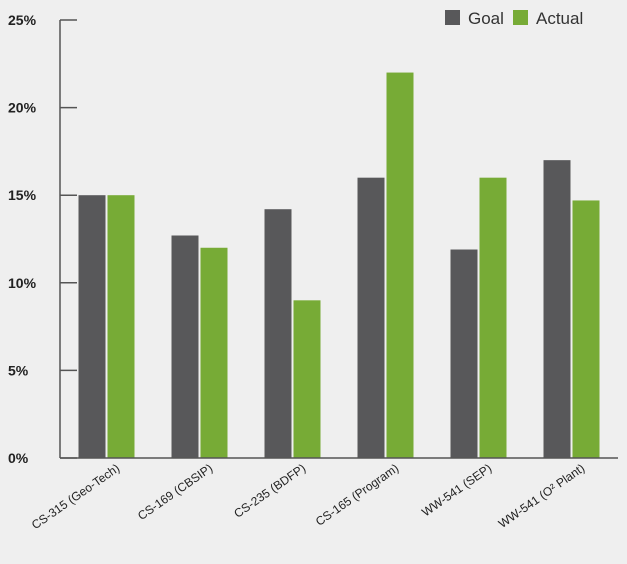 The image size is (627, 564). I want to click on y-tick-label: 25%, so click(22, 20).